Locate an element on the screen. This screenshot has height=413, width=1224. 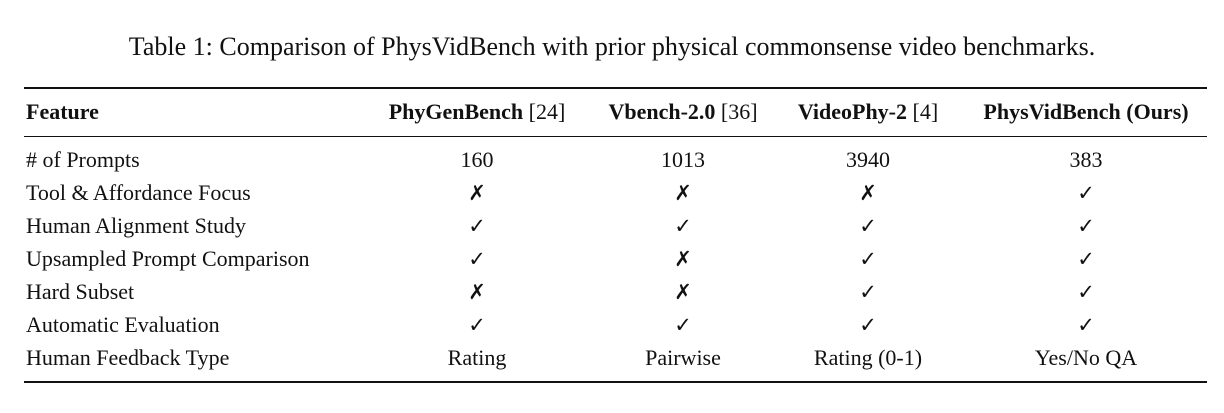
header-ref: [24] is located at coordinates (547, 111).